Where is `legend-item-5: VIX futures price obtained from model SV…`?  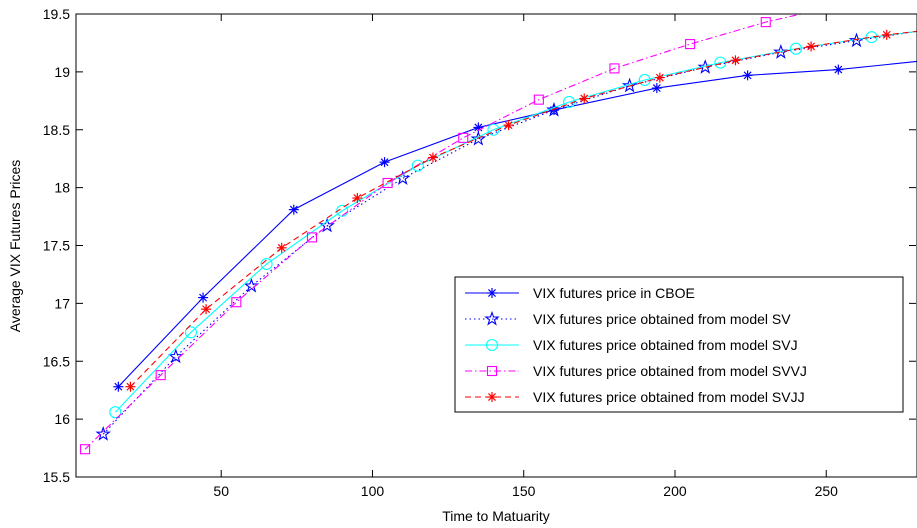
legend-item-5: VIX futures price obtained from model SV… is located at coordinates (635, 397).